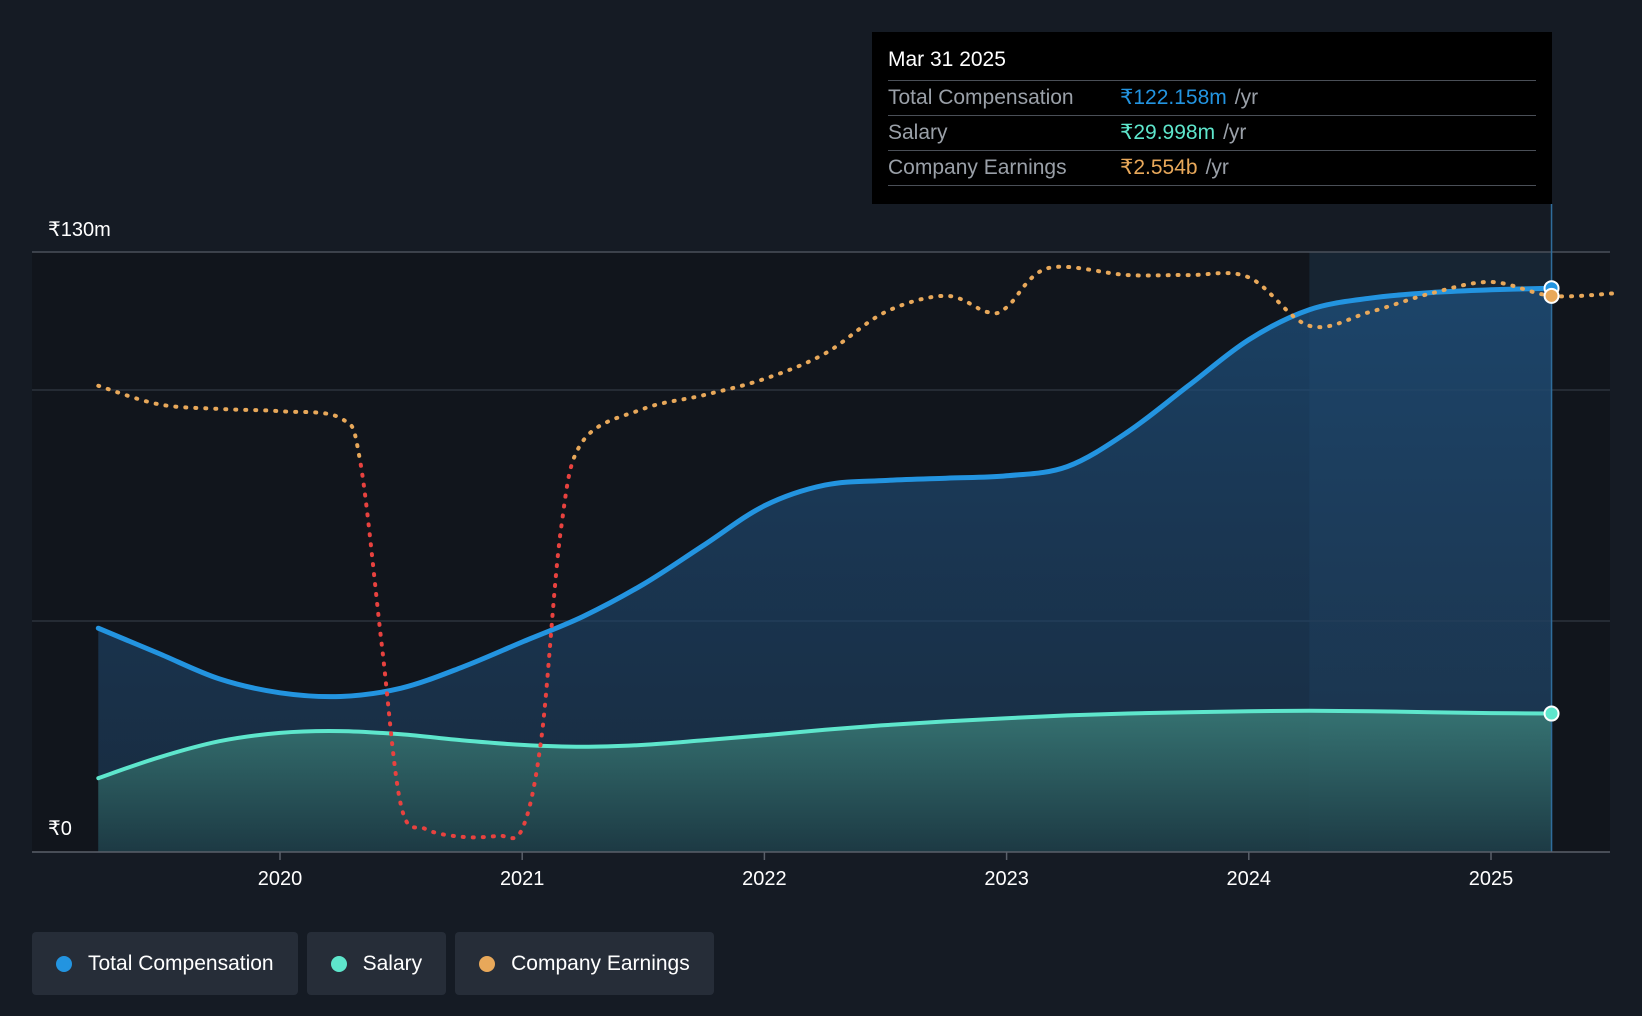 This screenshot has width=1642, height=1016. What do you see at coordinates (764, 879) in the screenshot?
I see `x-tick-label: 2022` at bounding box center [764, 879].